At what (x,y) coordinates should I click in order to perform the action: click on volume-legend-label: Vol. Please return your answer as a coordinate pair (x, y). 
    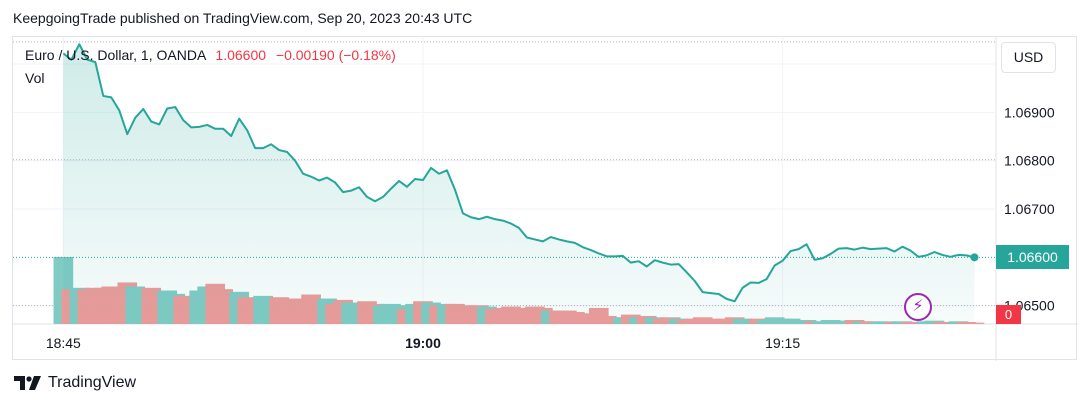
    Looking at the image, I should click on (35, 78).